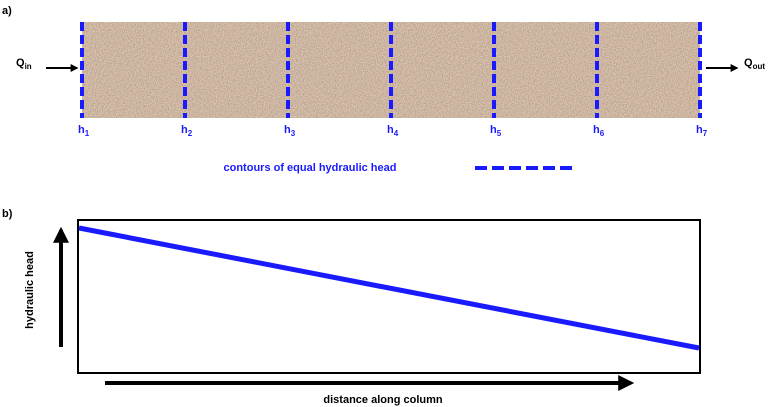 The image size is (768, 407). Describe the element at coordinates (396, 133) in the screenshot. I see `subscript: 4` at that location.